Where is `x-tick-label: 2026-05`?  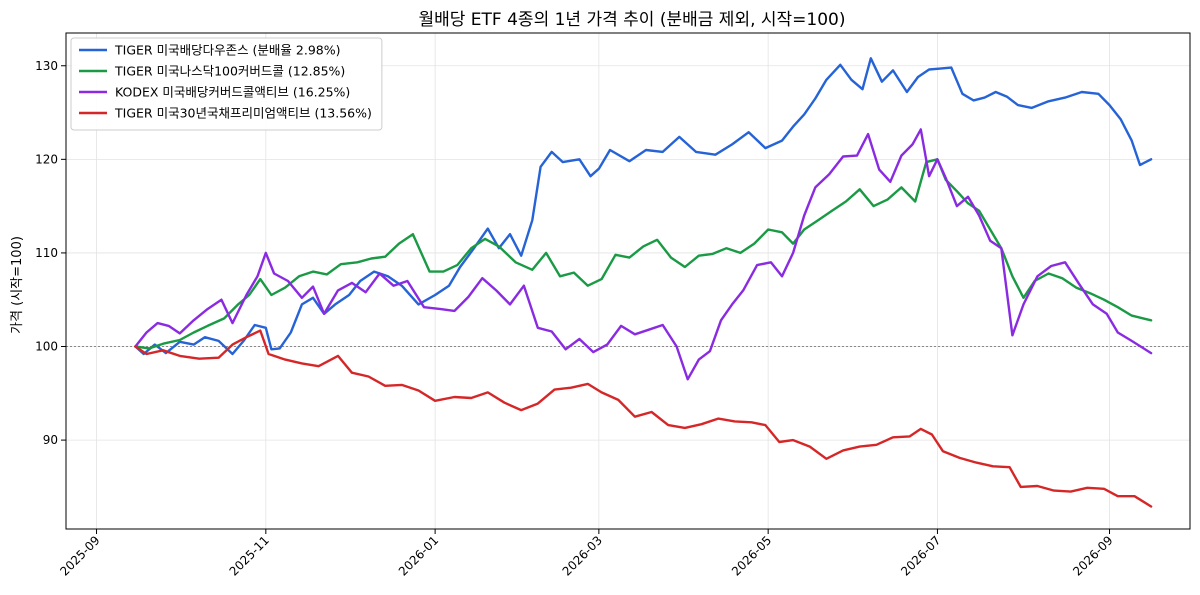 x-tick-label: 2026-05 is located at coordinates (751, 555).